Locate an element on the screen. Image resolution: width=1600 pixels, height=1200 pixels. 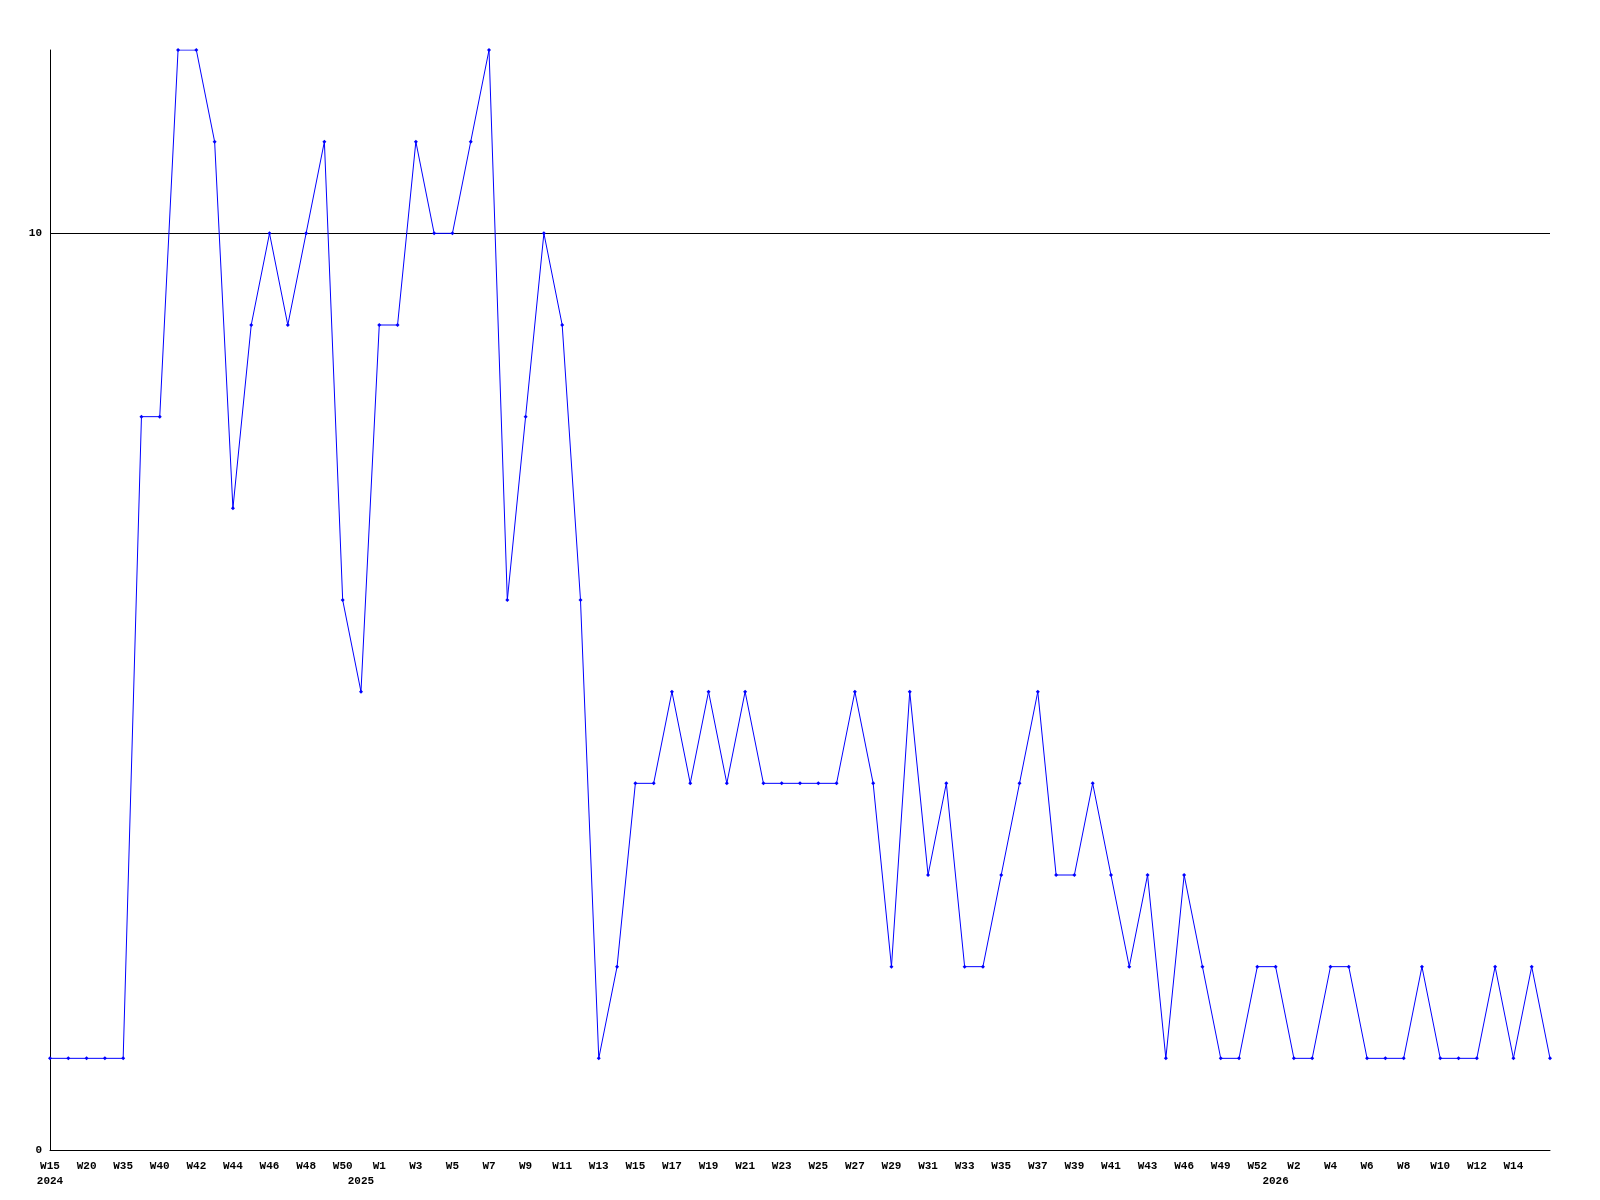
x-tick-label: W50 is located at coordinates (342, 1165).